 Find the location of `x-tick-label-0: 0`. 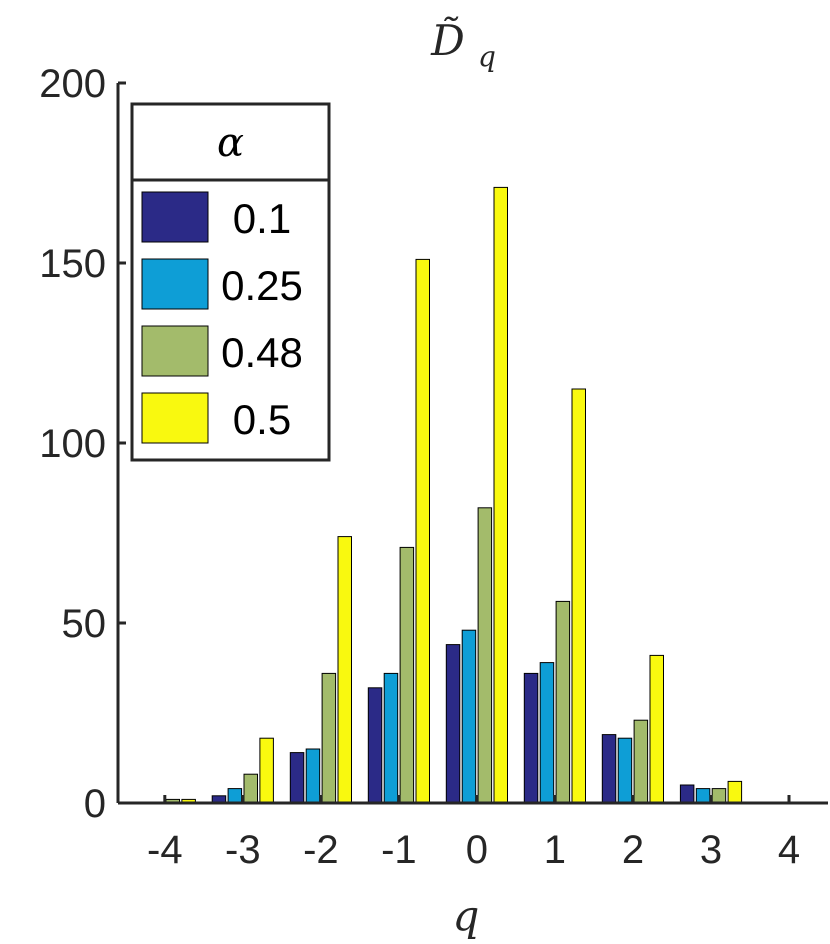

x-tick-label-0: 0 is located at coordinates (477, 850).